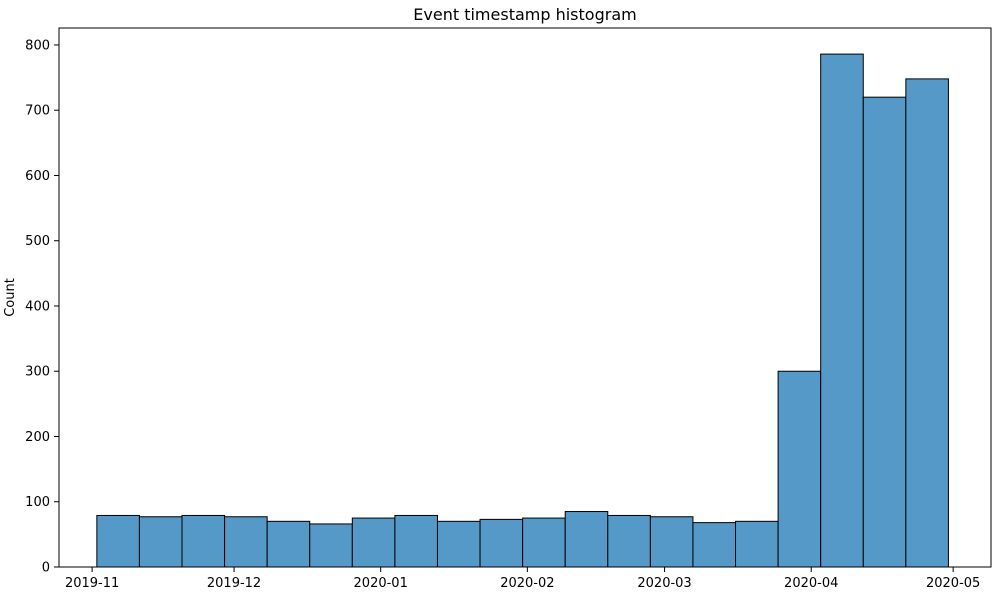 The width and height of the screenshot is (1001, 595). What do you see at coordinates (46, 568) in the screenshot?
I see `y-tick-label: 0` at bounding box center [46, 568].